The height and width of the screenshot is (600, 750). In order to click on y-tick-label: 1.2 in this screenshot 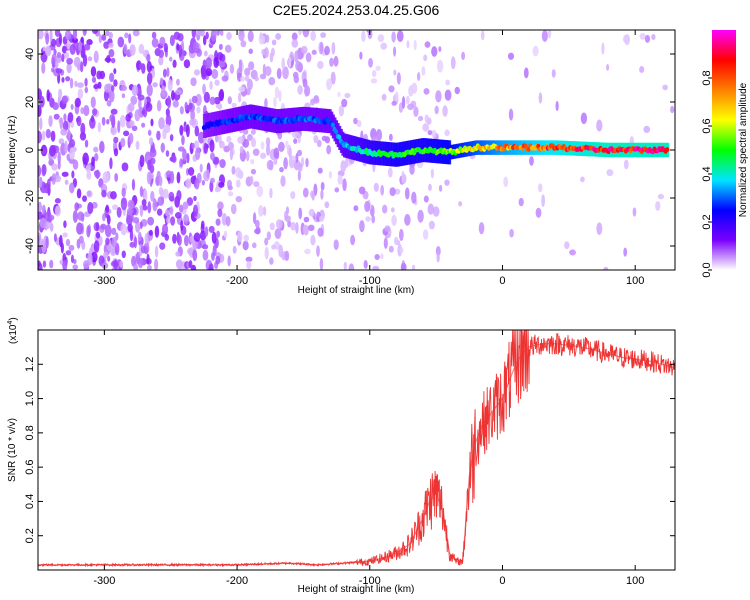, I will do `click(30, 364)`.